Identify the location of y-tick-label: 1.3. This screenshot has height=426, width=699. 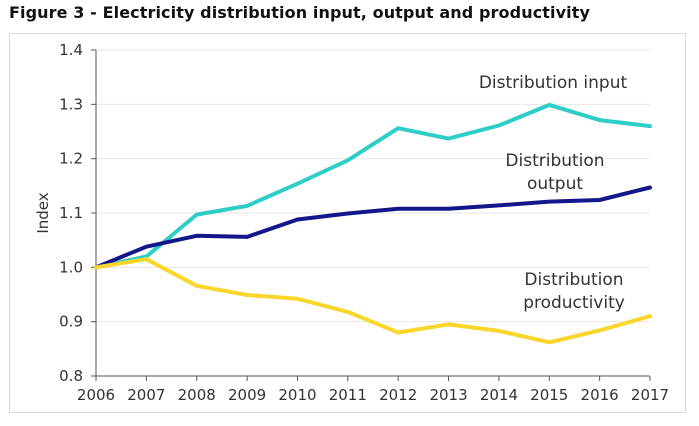
(71, 104).